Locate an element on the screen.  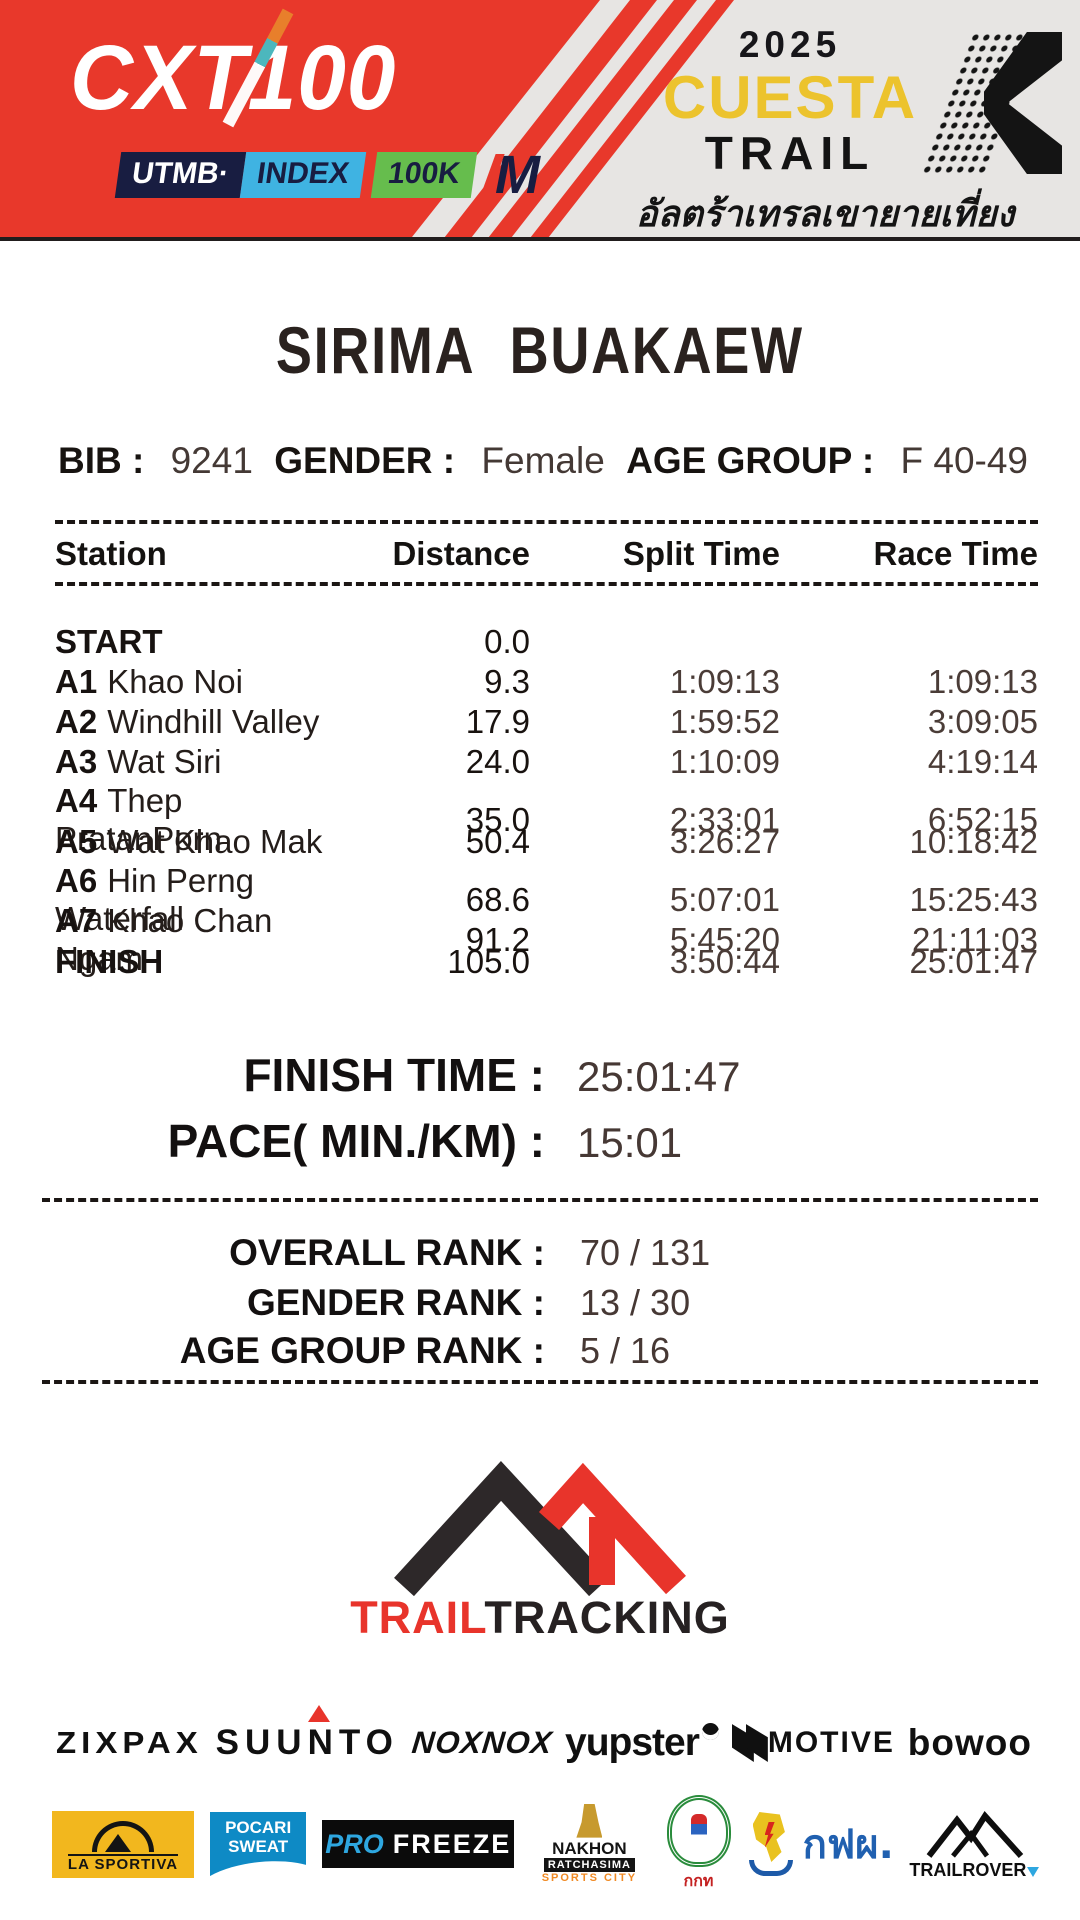
table-row: START 0.0 is located at coordinates (292, 641).